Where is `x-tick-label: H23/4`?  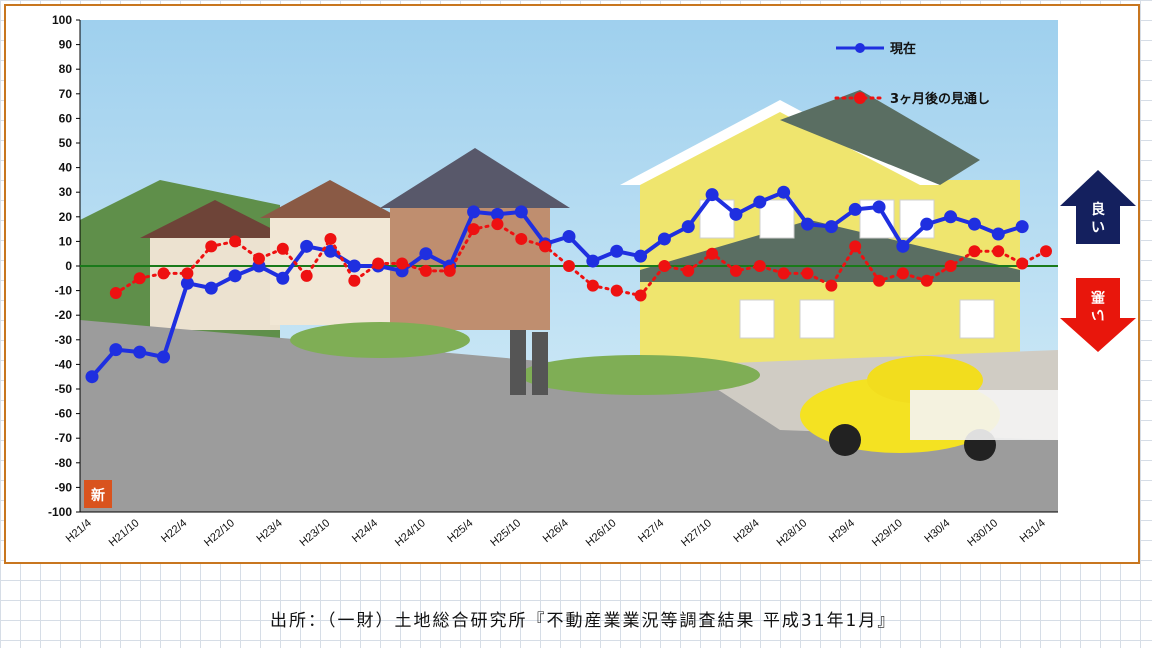
x-tick-label: H23/4 is located at coordinates (270, 531).